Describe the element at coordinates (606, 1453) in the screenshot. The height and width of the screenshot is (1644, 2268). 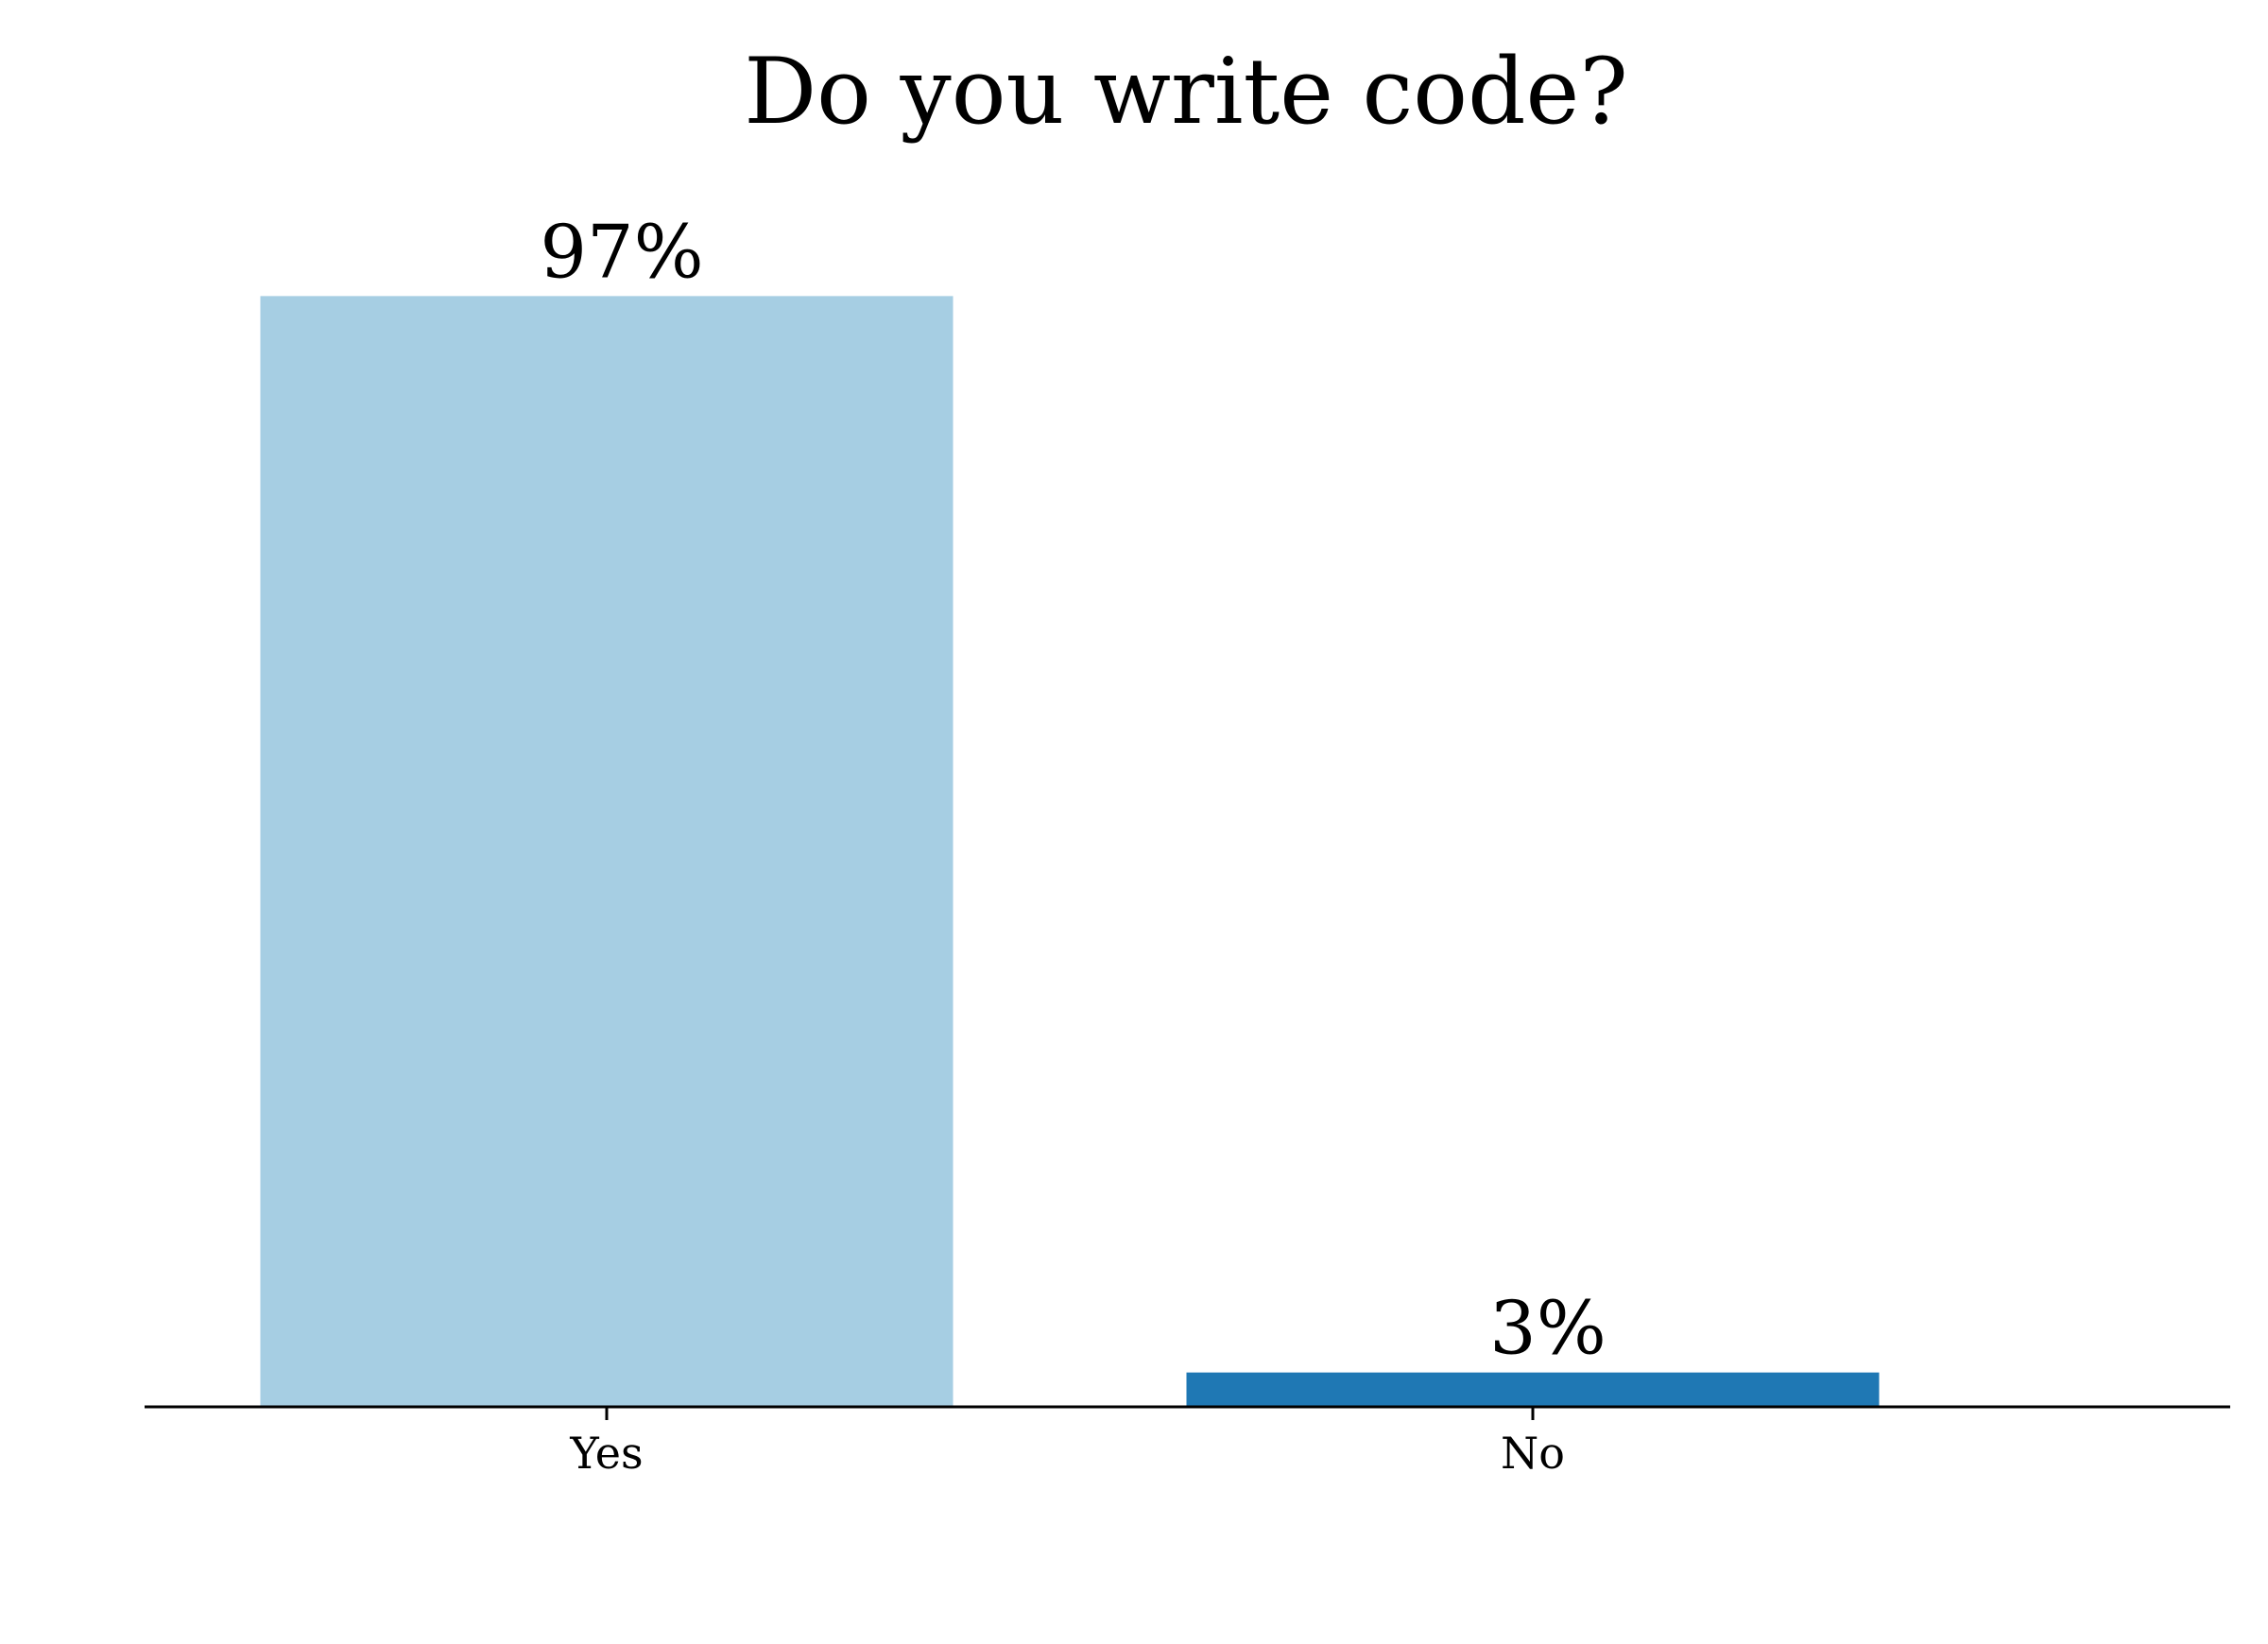
I see `x-tick-label-yes: Yes` at that location.